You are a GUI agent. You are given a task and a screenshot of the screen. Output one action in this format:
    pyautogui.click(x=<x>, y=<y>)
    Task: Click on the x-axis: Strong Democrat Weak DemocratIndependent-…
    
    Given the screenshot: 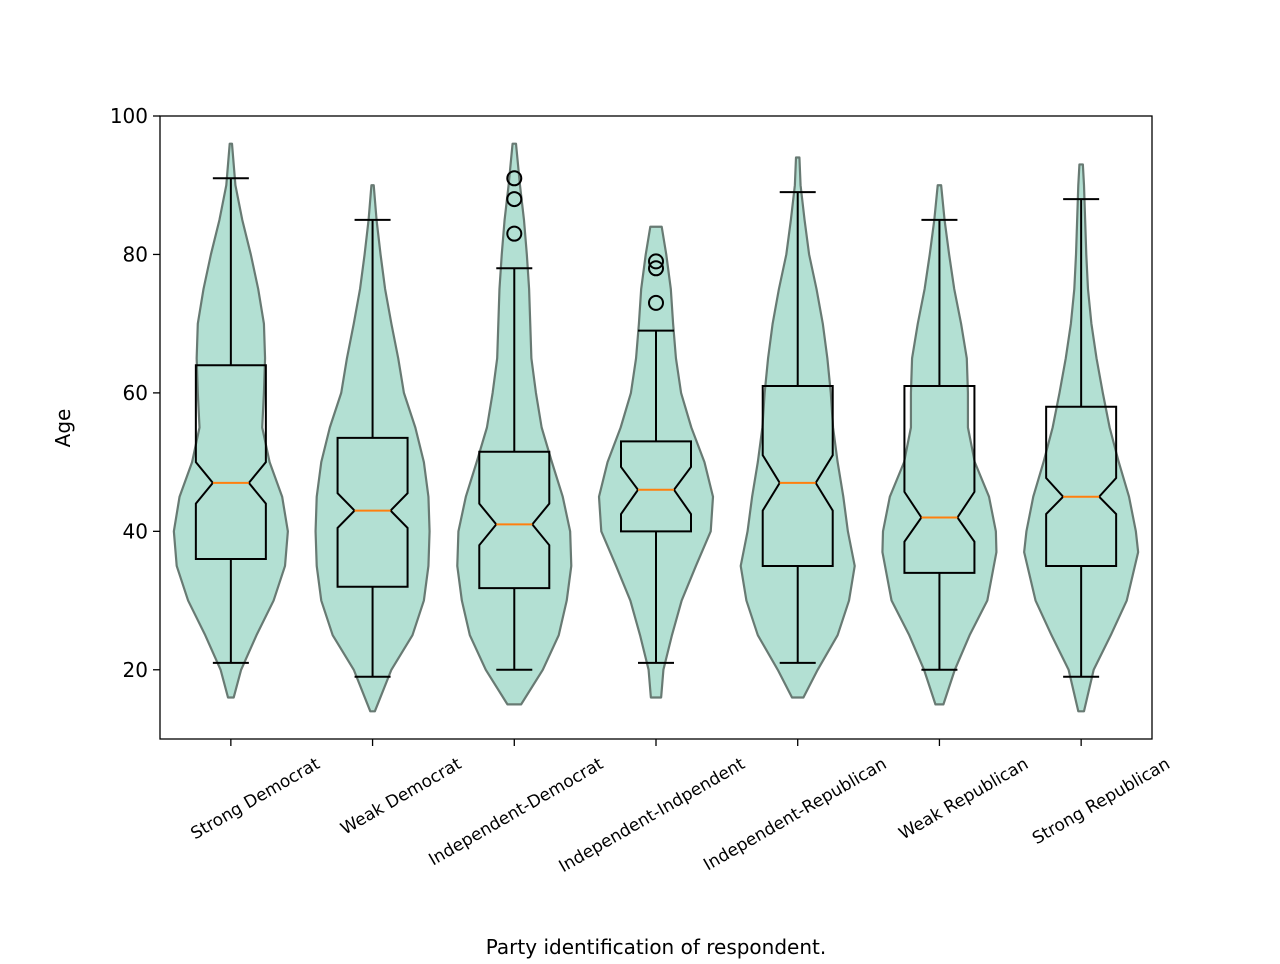 What is the action you would take?
    pyautogui.click(x=680, y=808)
    